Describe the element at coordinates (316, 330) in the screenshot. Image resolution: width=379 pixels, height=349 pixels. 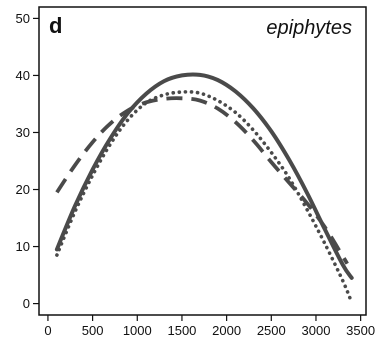
I see `x-tick-label: 3000` at that location.